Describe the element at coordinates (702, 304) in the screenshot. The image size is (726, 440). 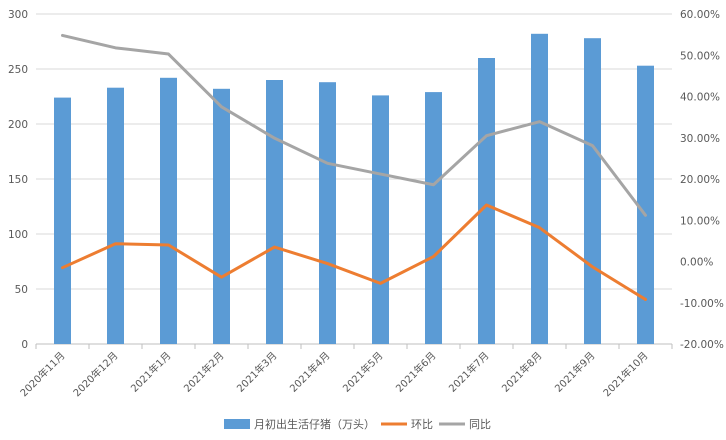
I see `right-axis-tick-label: -10.00%` at that location.